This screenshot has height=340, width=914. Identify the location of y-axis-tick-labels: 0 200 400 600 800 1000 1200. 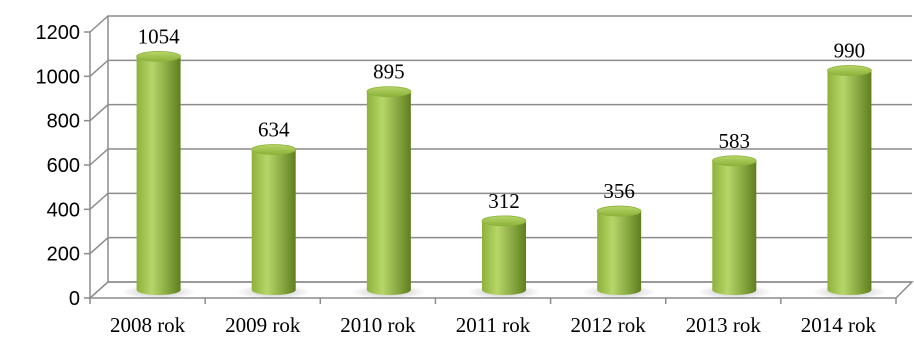
(58, 166).